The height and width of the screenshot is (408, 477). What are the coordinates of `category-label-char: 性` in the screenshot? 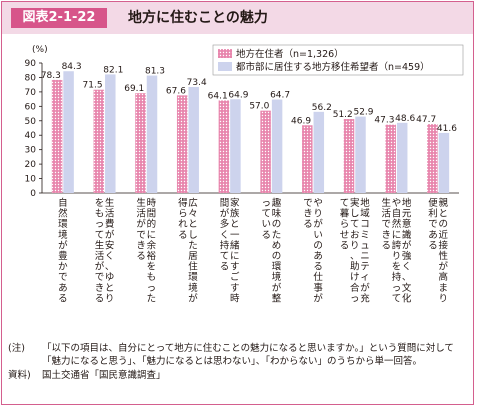 It's located at (443, 256).